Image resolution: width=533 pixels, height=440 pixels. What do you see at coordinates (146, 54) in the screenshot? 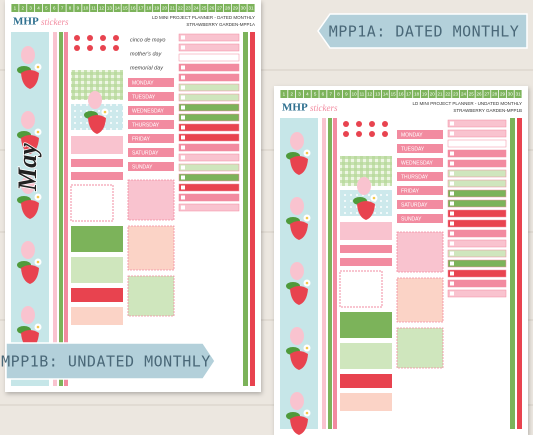
I see `holiday: mother's day` at bounding box center [146, 54].